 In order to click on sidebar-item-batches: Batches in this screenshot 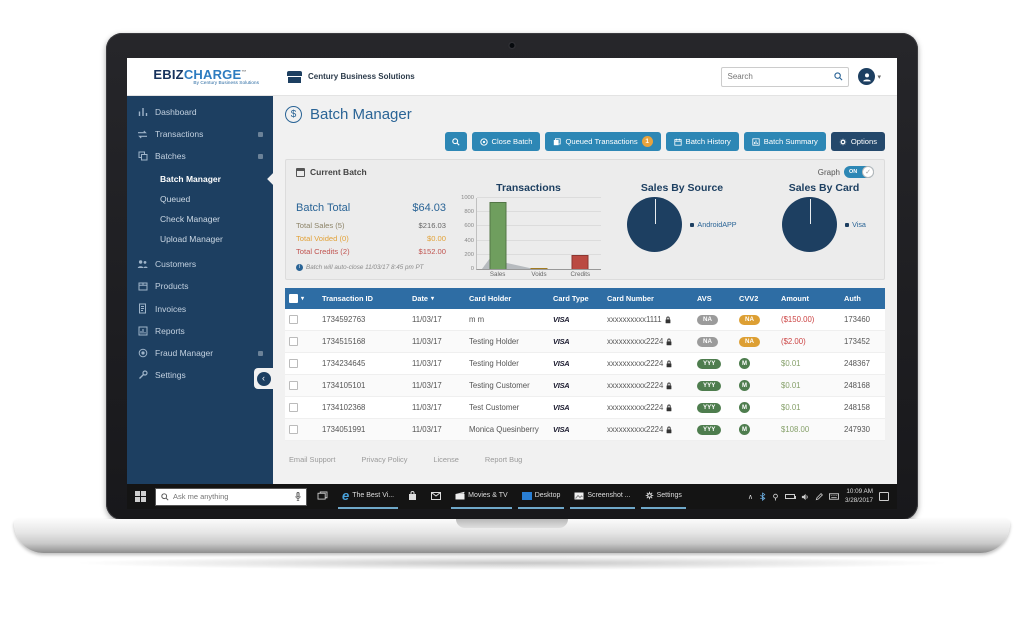, I will do `click(200, 156)`.